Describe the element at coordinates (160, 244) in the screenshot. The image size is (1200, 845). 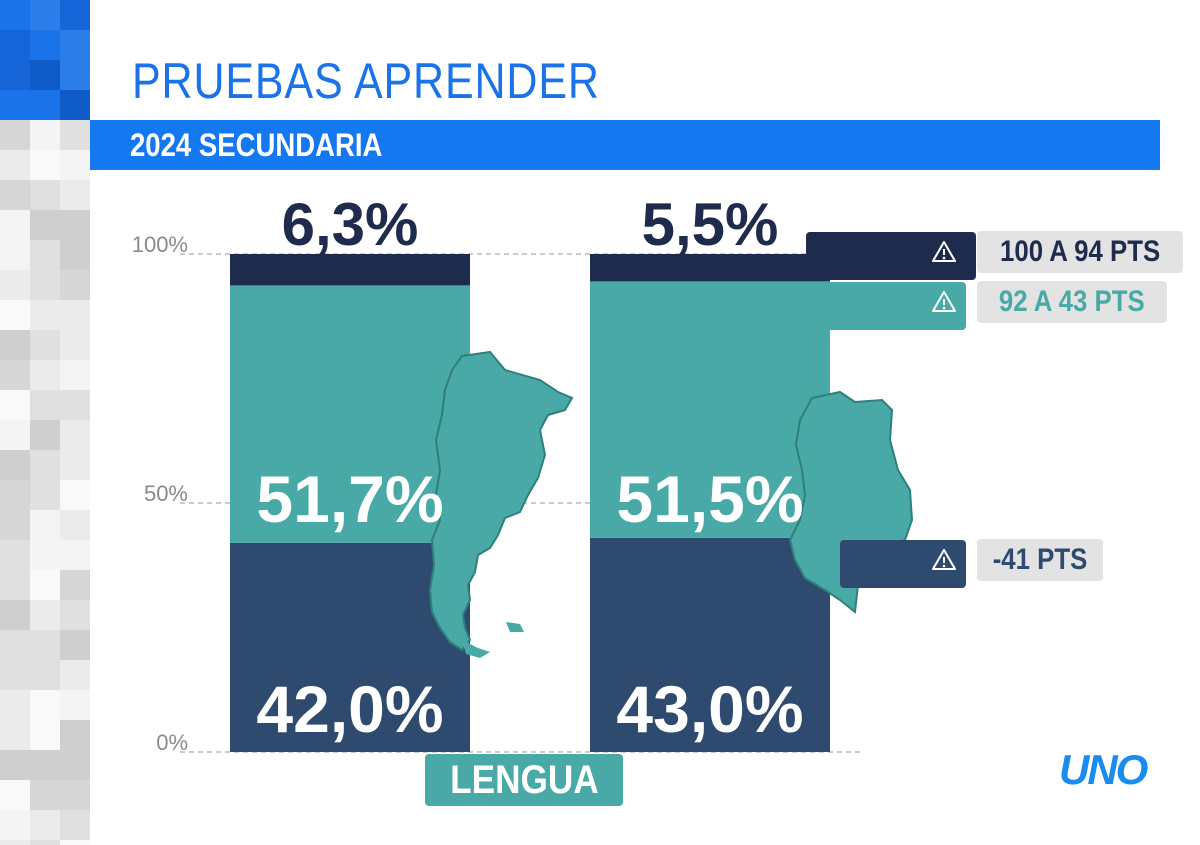
I see `y-tick-label: 100%` at that location.